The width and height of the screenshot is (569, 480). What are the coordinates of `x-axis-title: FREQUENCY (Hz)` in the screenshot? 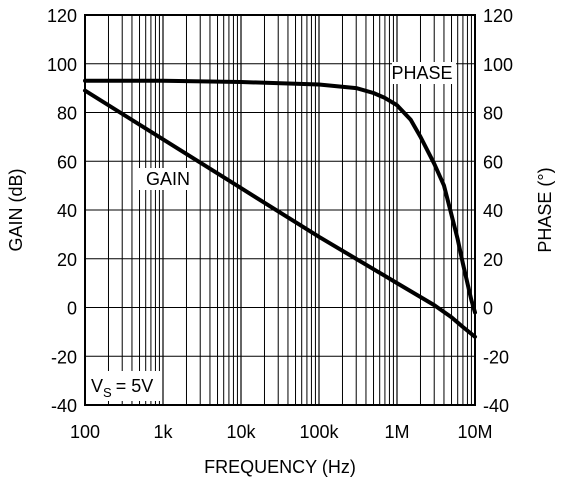 It's located at (280, 467).